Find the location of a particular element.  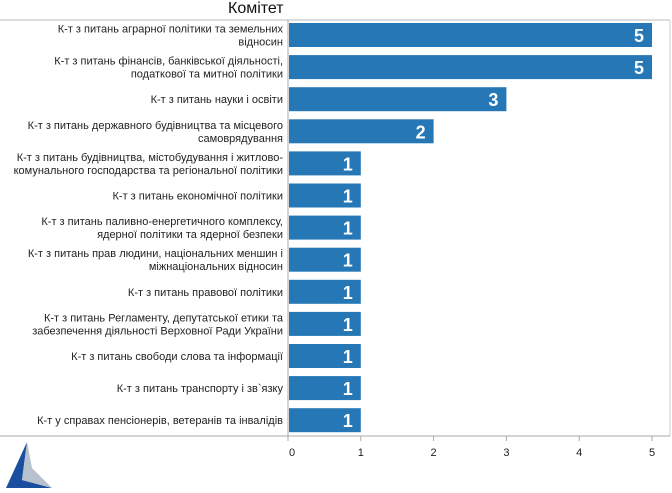

category-label: К-т з питань правової політики is located at coordinates (205, 293).